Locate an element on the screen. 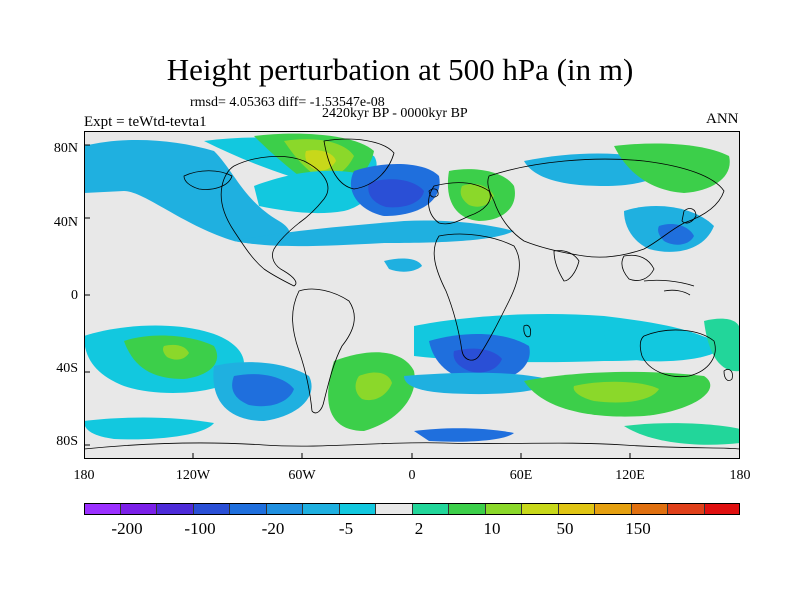 This screenshot has width=800, height=600. contour-cyan-atlantic is located at coordinates (313, 192).